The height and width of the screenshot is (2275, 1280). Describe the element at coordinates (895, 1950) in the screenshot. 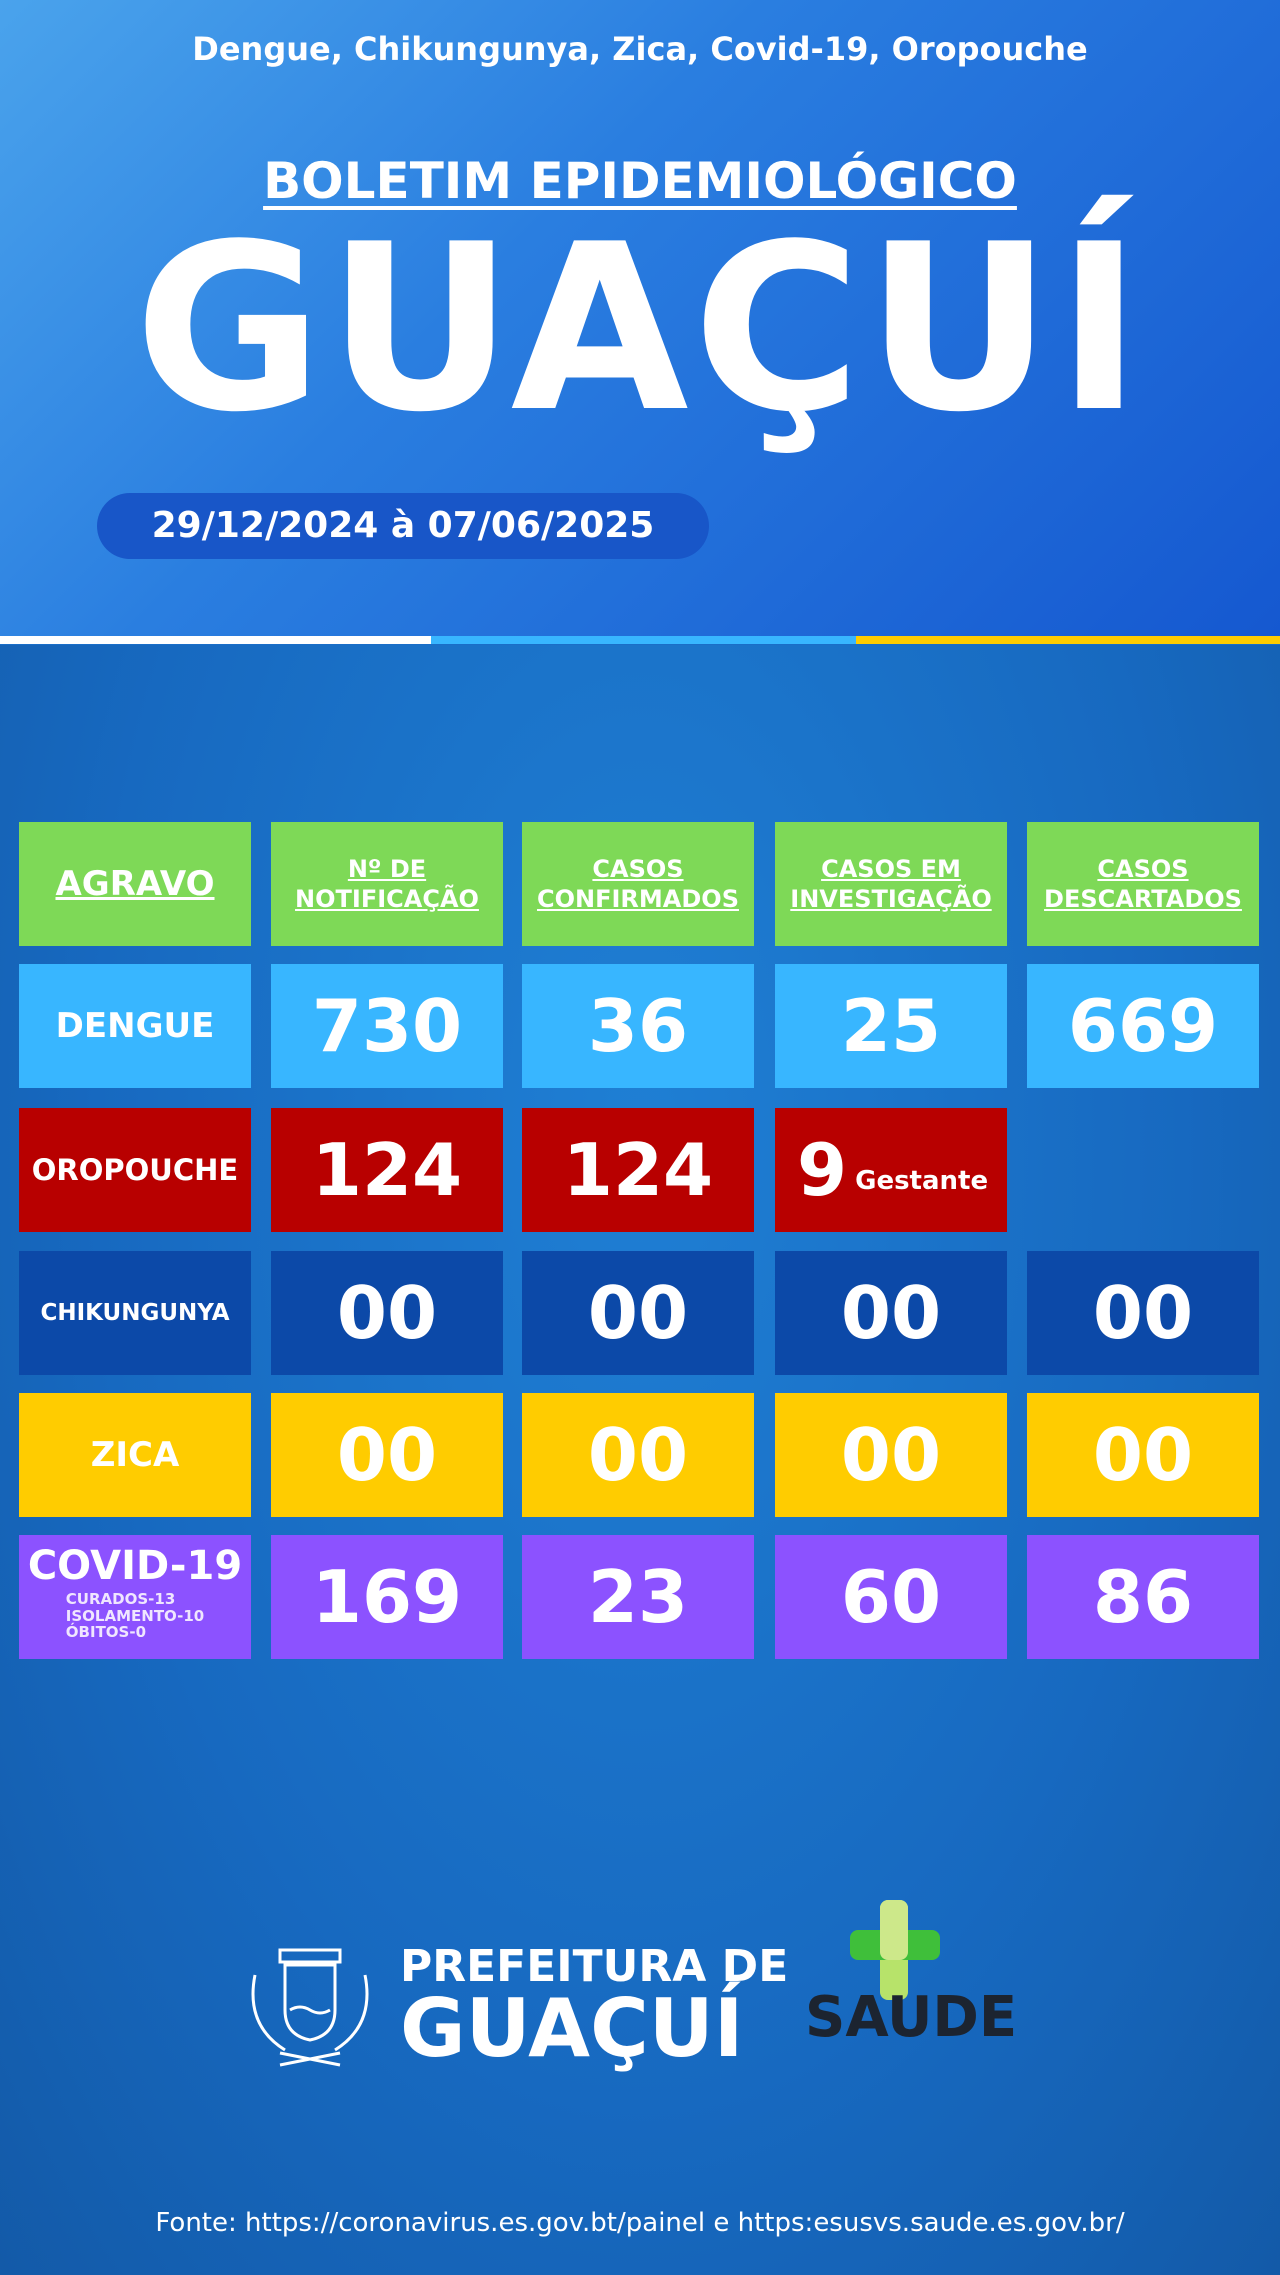

I see `health-cross-icon` at that location.